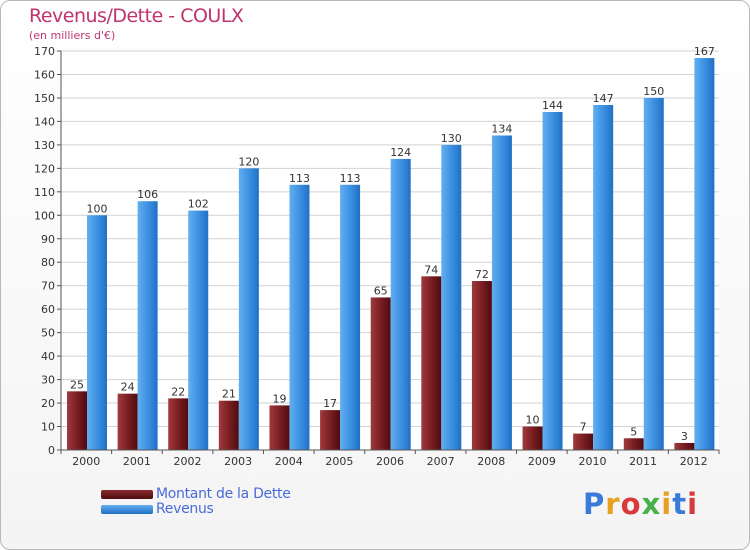 The height and width of the screenshot is (550, 750). What do you see at coordinates (441, 461) in the screenshot?
I see `x-tick-label: 2007` at bounding box center [441, 461].